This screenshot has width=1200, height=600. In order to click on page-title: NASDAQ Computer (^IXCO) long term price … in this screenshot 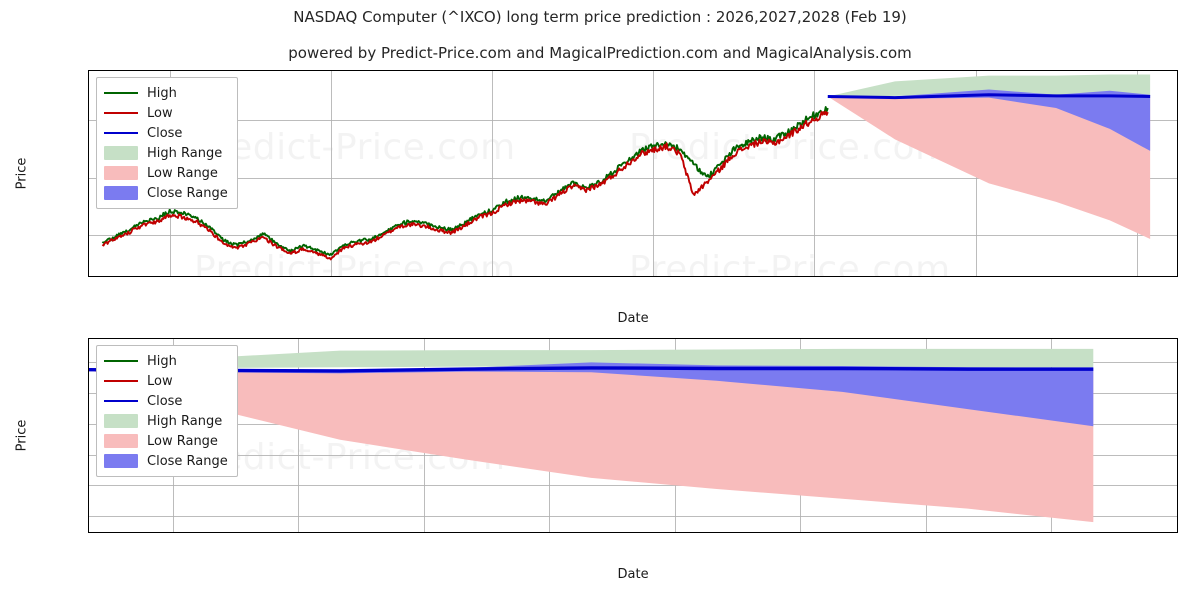, I will do `click(600, 17)`.